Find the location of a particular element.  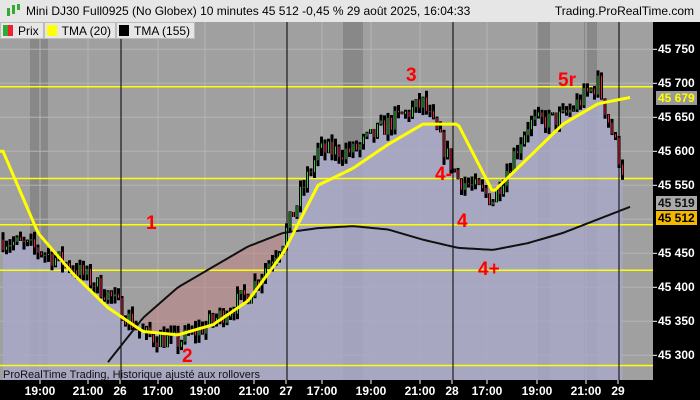

annotation-3: 3 is located at coordinates (411, 75).